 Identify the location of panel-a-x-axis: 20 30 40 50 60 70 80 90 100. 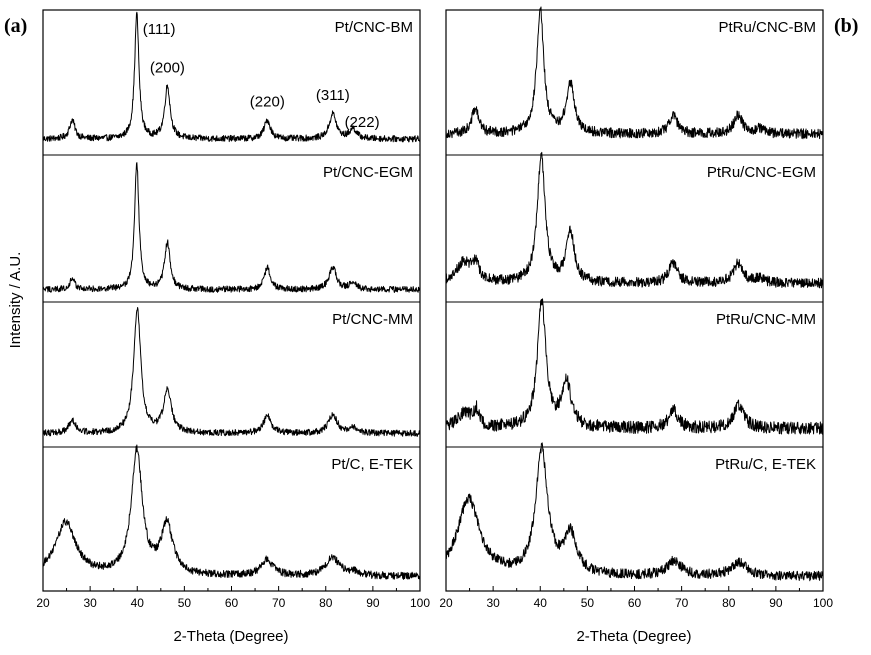
(233, 598).